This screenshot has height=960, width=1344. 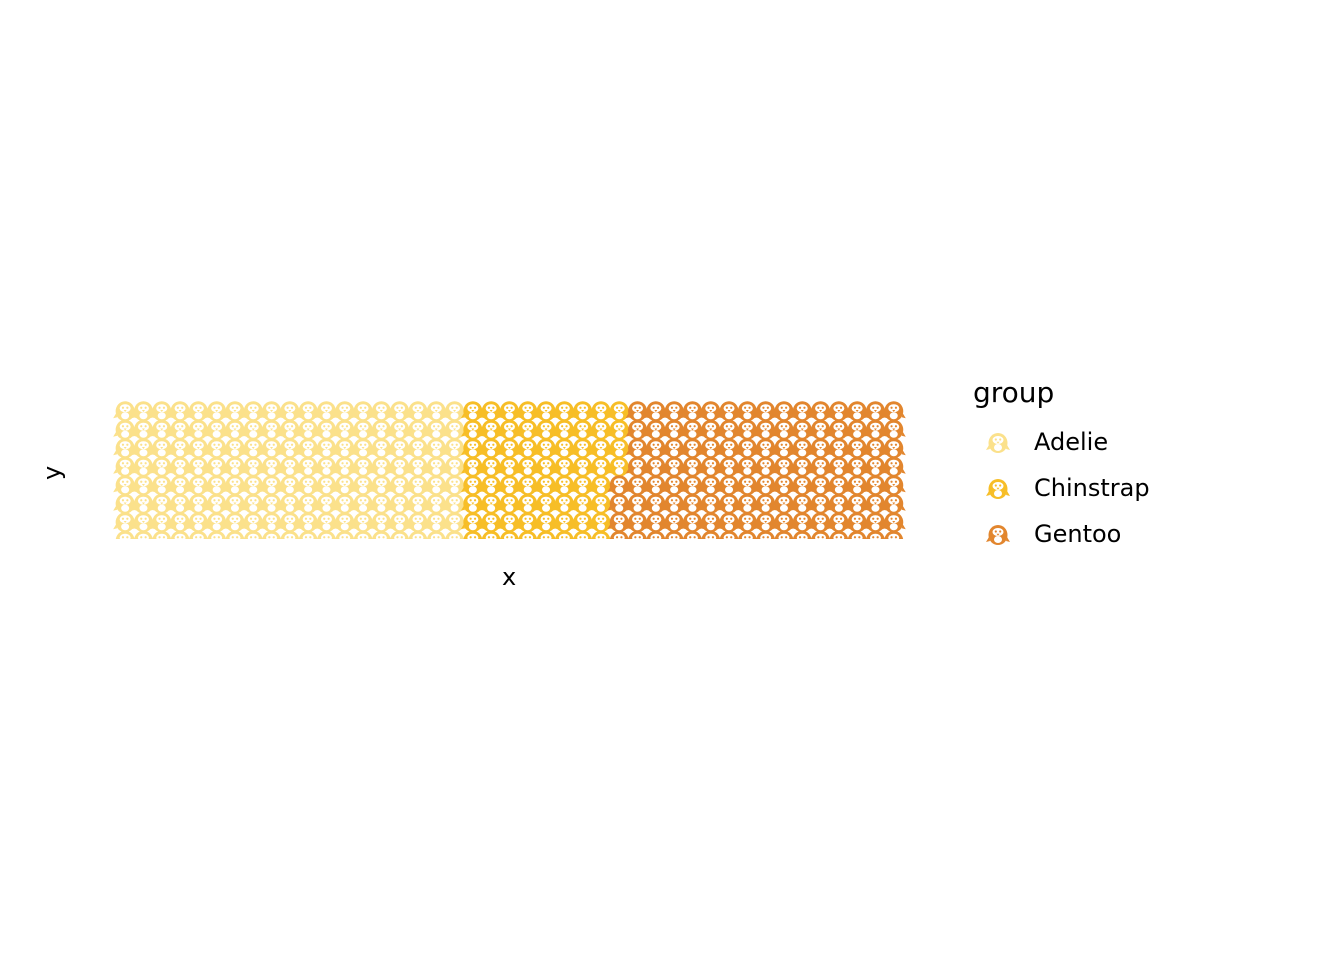 What do you see at coordinates (998, 443) in the screenshot?
I see `legend-key-adelie` at bounding box center [998, 443].